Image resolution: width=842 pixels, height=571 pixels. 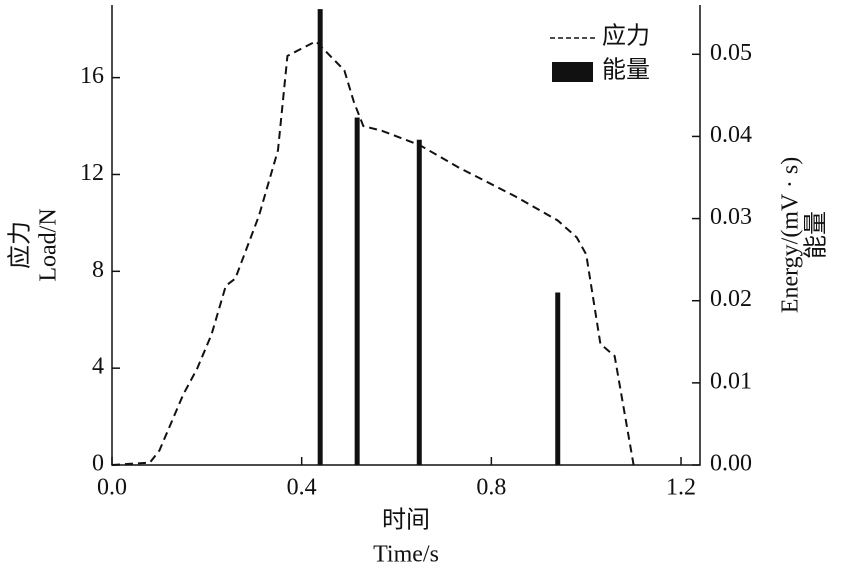 What do you see at coordinates (92, 173) in the screenshot?
I see `y-tick-label: 12` at bounding box center [92, 173].